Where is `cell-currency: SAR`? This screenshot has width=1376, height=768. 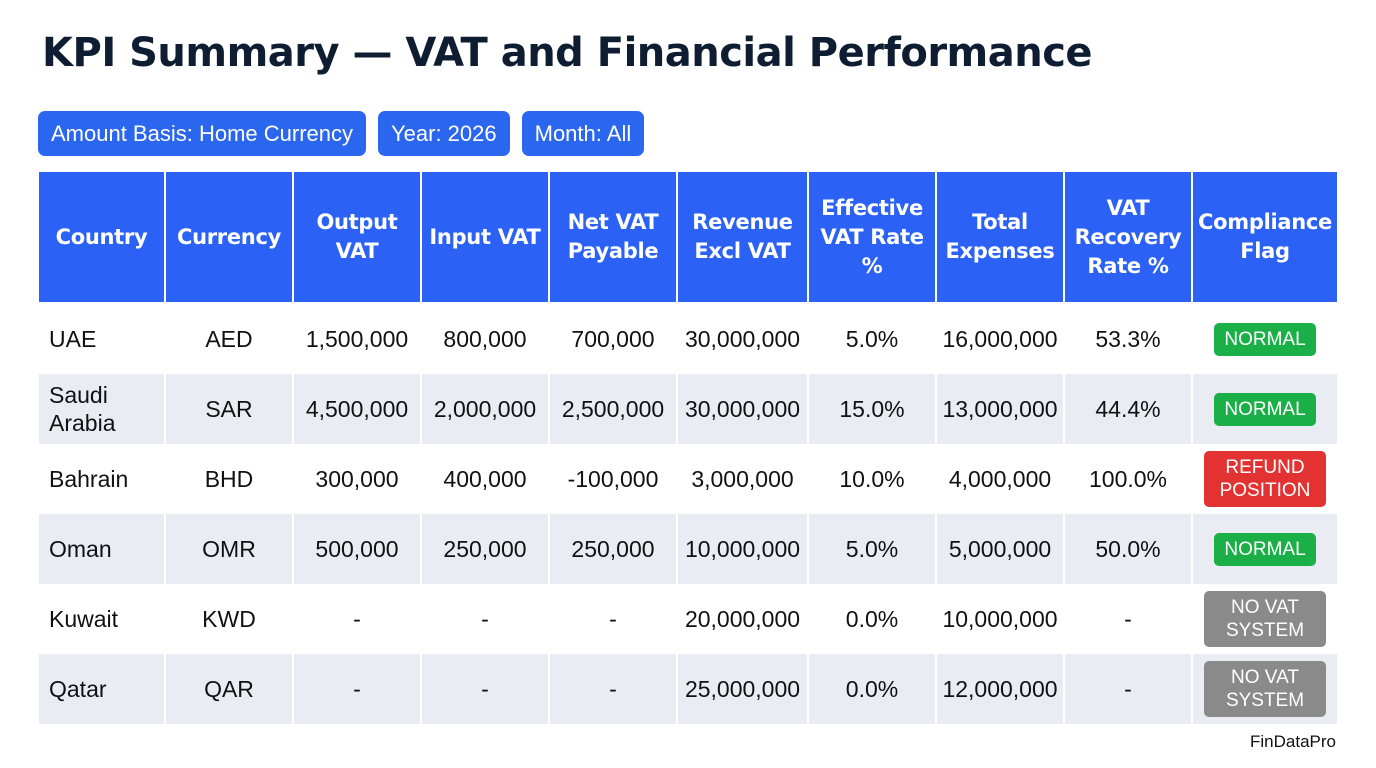
cell-currency: SAR is located at coordinates (229, 409).